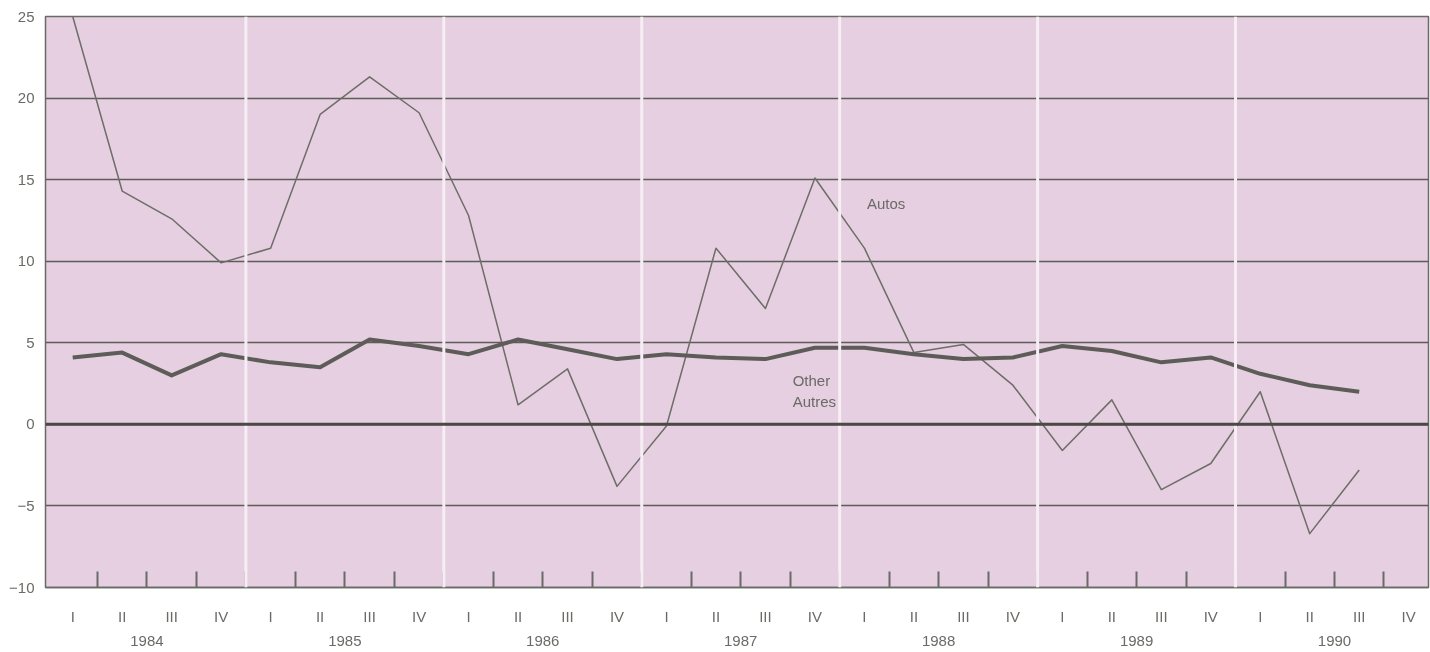  I want to click on y-tick-label: 5, so click(30, 342).